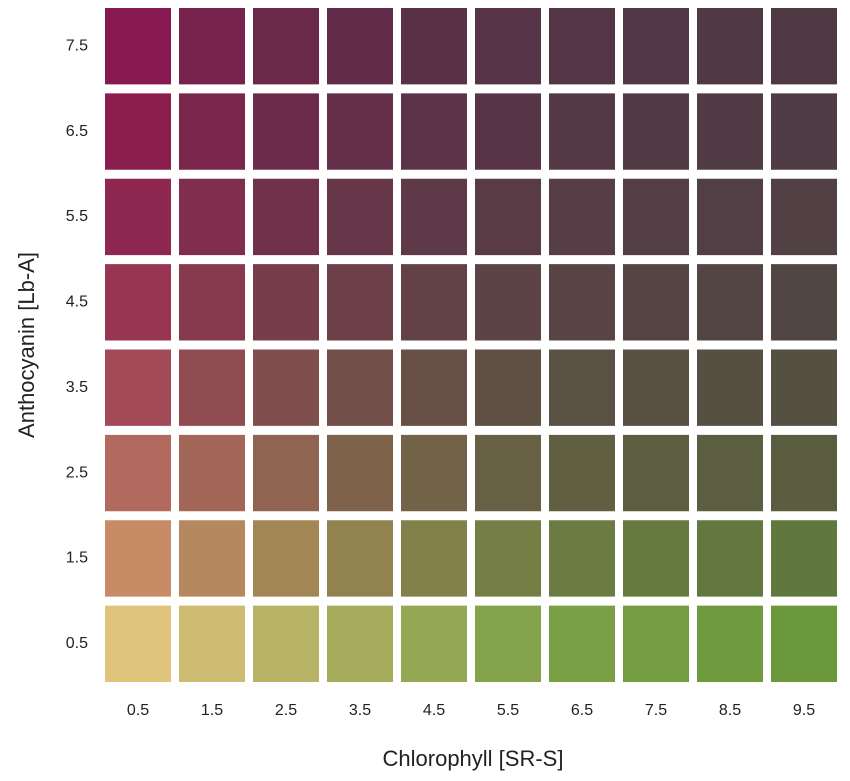 This screenshot has height=781, width=850. I want to click on x-tick-label: 5.5, so click(508, 710).